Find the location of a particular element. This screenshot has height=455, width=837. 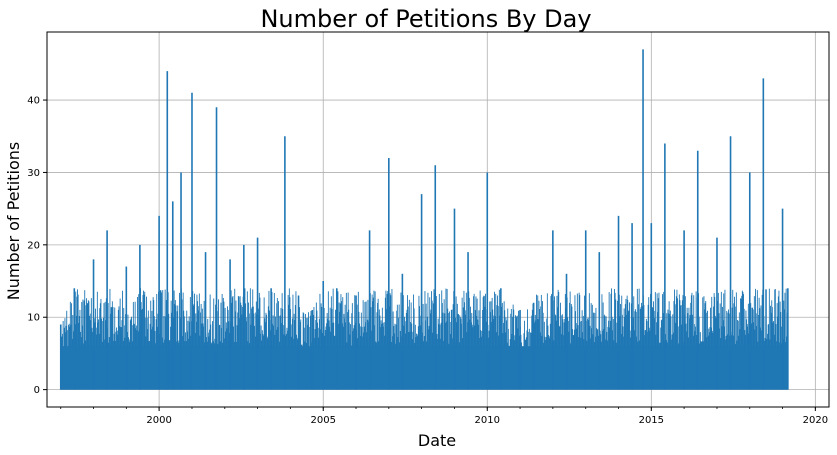

y-axis-label: Number of Petitions is located at coordinates (13, 221).